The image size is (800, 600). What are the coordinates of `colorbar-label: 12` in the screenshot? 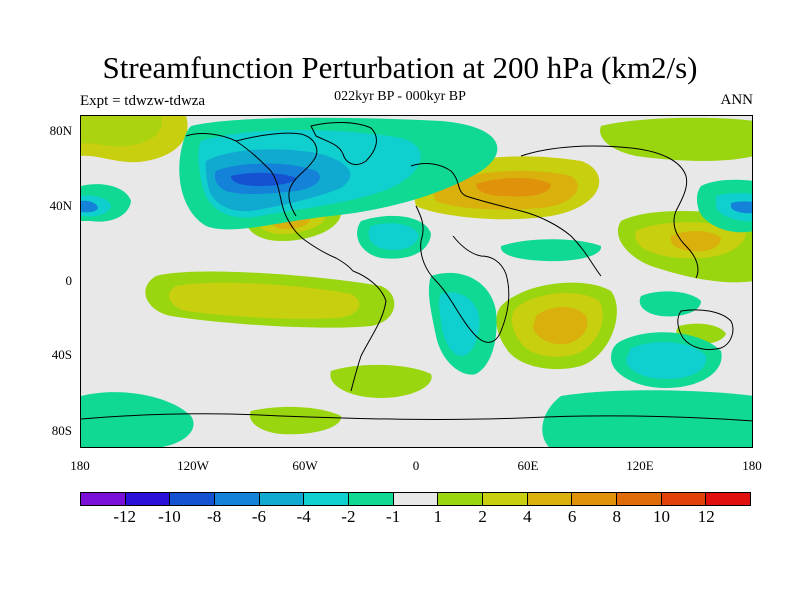 It's located at (706, 516).